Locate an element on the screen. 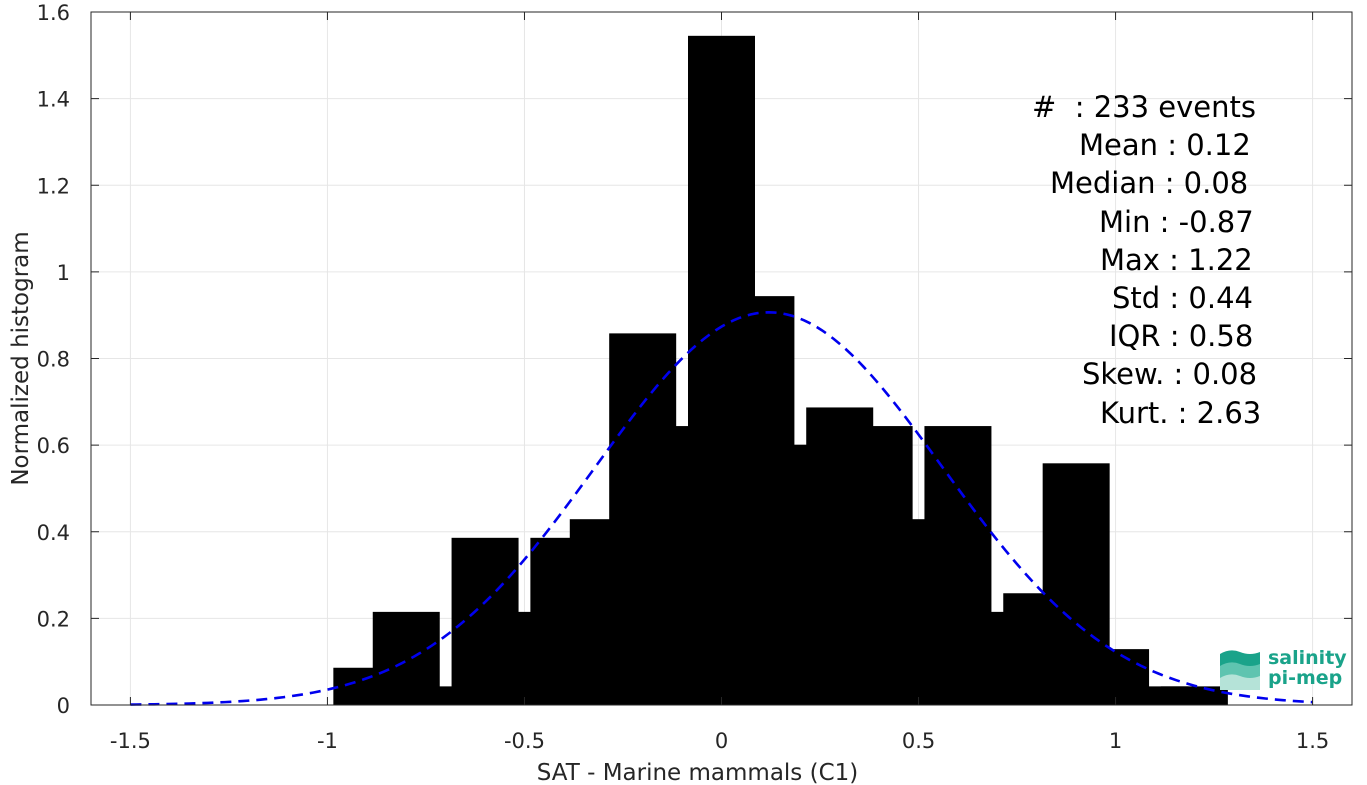 Image resolution: width=1367 pixels, height=785 pixels. stat-iqr: IQR : 0.58 is located at coordinates (1181, 336).